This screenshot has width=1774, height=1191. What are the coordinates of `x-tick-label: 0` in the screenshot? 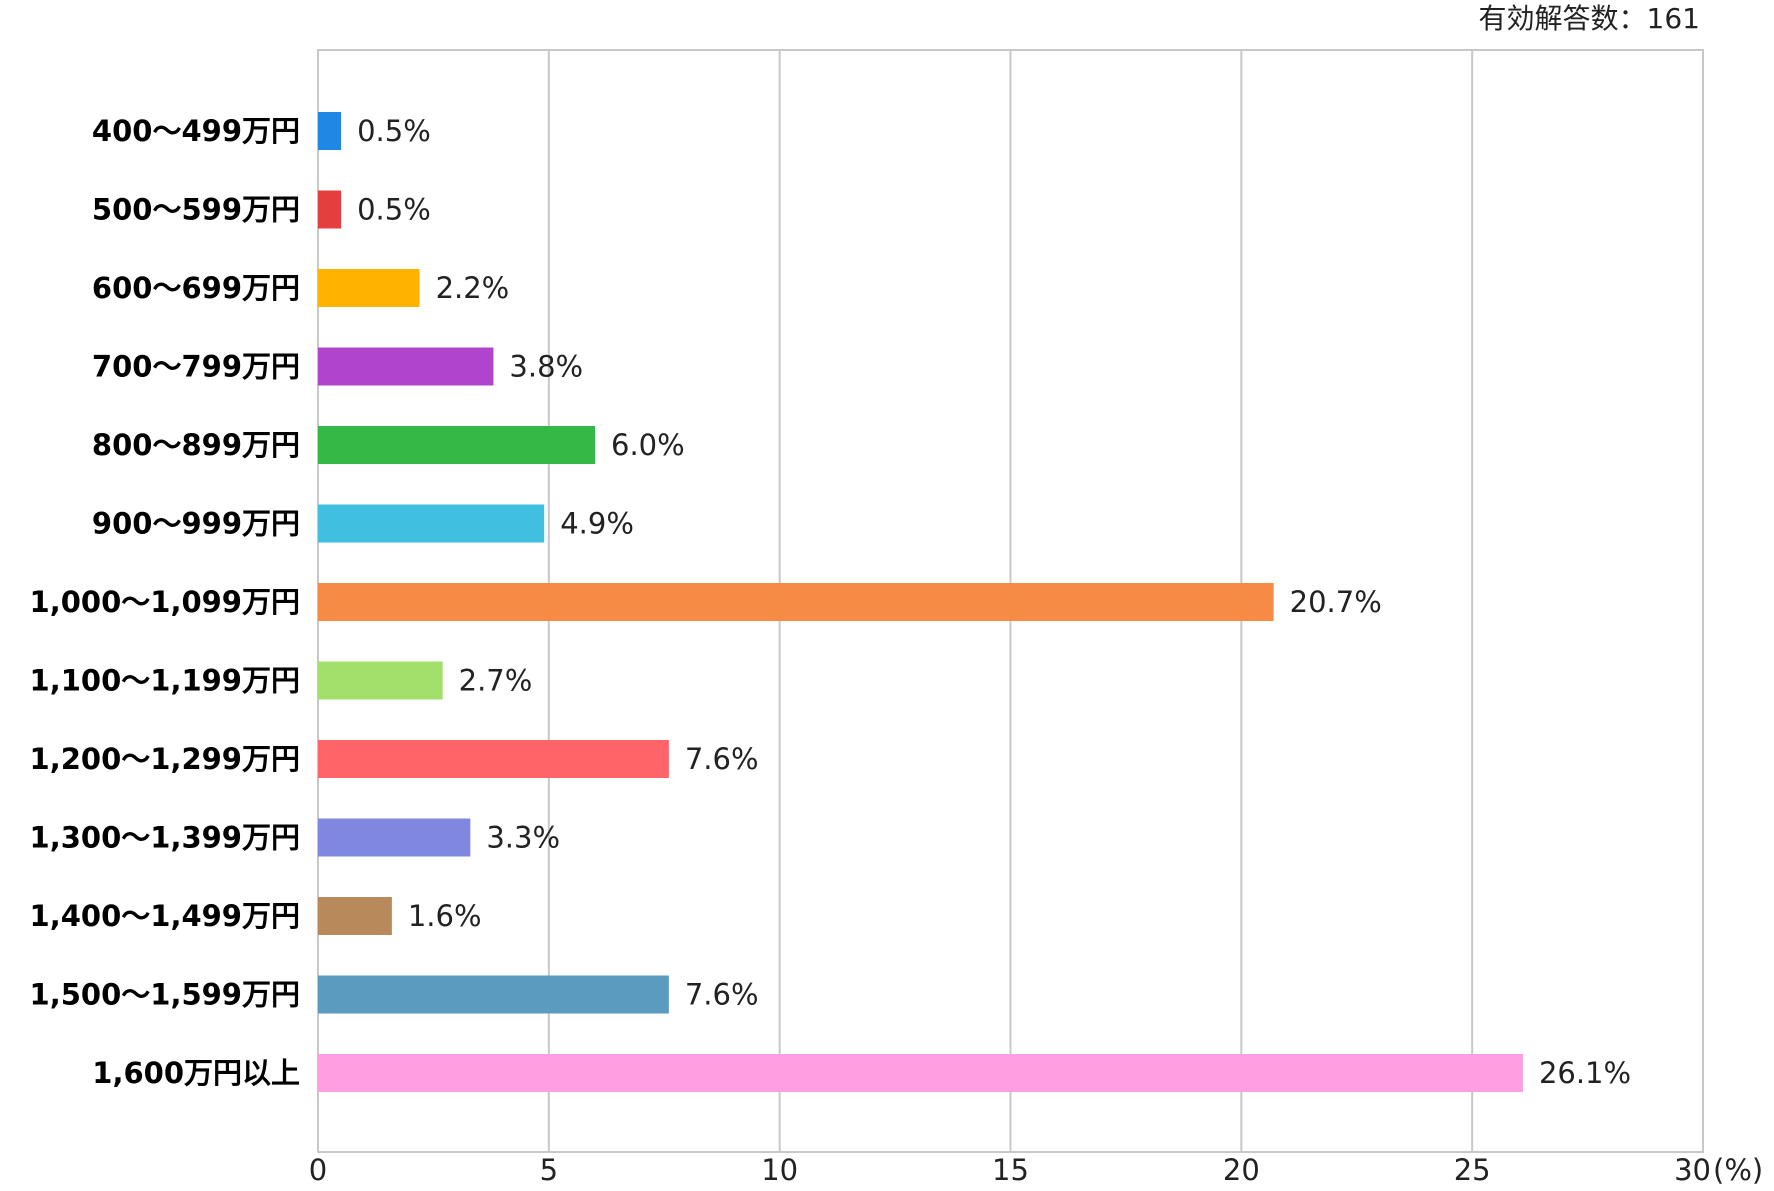 It's located at (318, 1170).